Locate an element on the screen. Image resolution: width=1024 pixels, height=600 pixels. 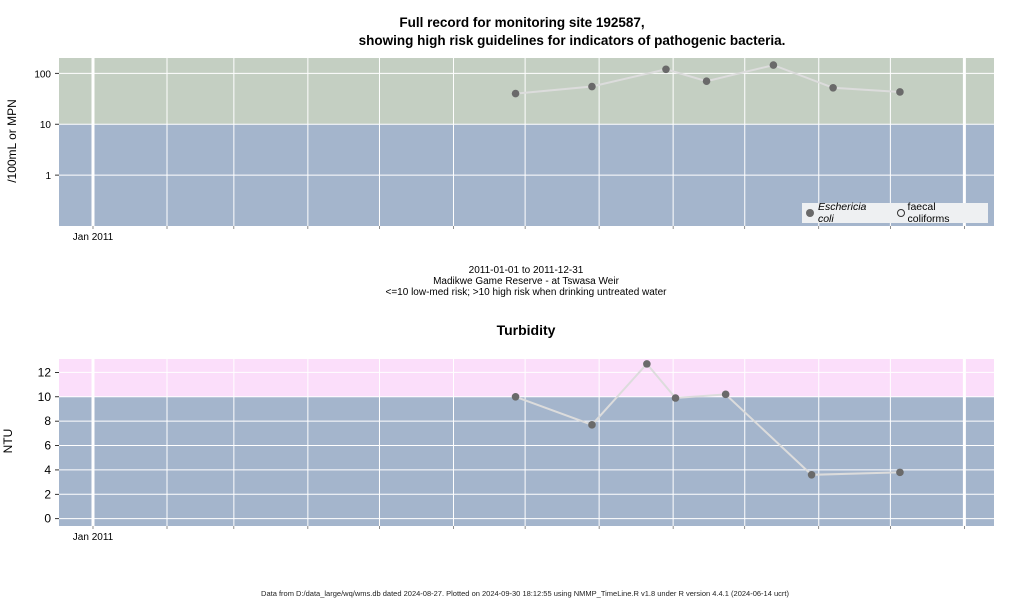
turbidity-y-tick-label: 10 is located at coordinates (45, 397).